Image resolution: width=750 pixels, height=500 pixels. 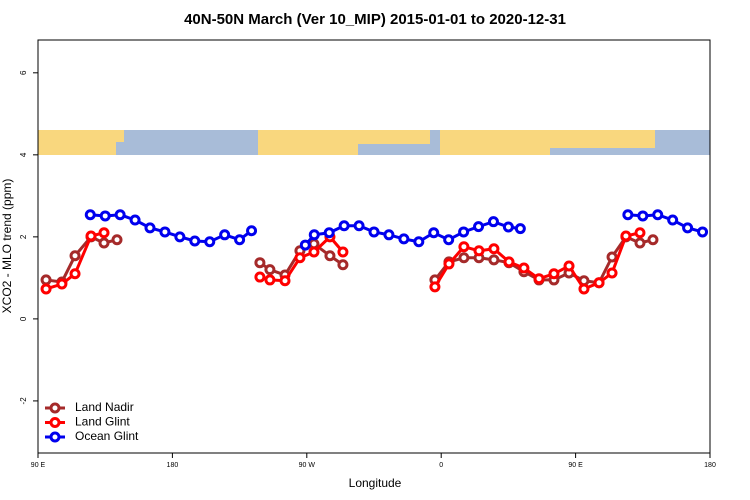 I want to click on y-tick-label: 6, so click(x=23, y=72).